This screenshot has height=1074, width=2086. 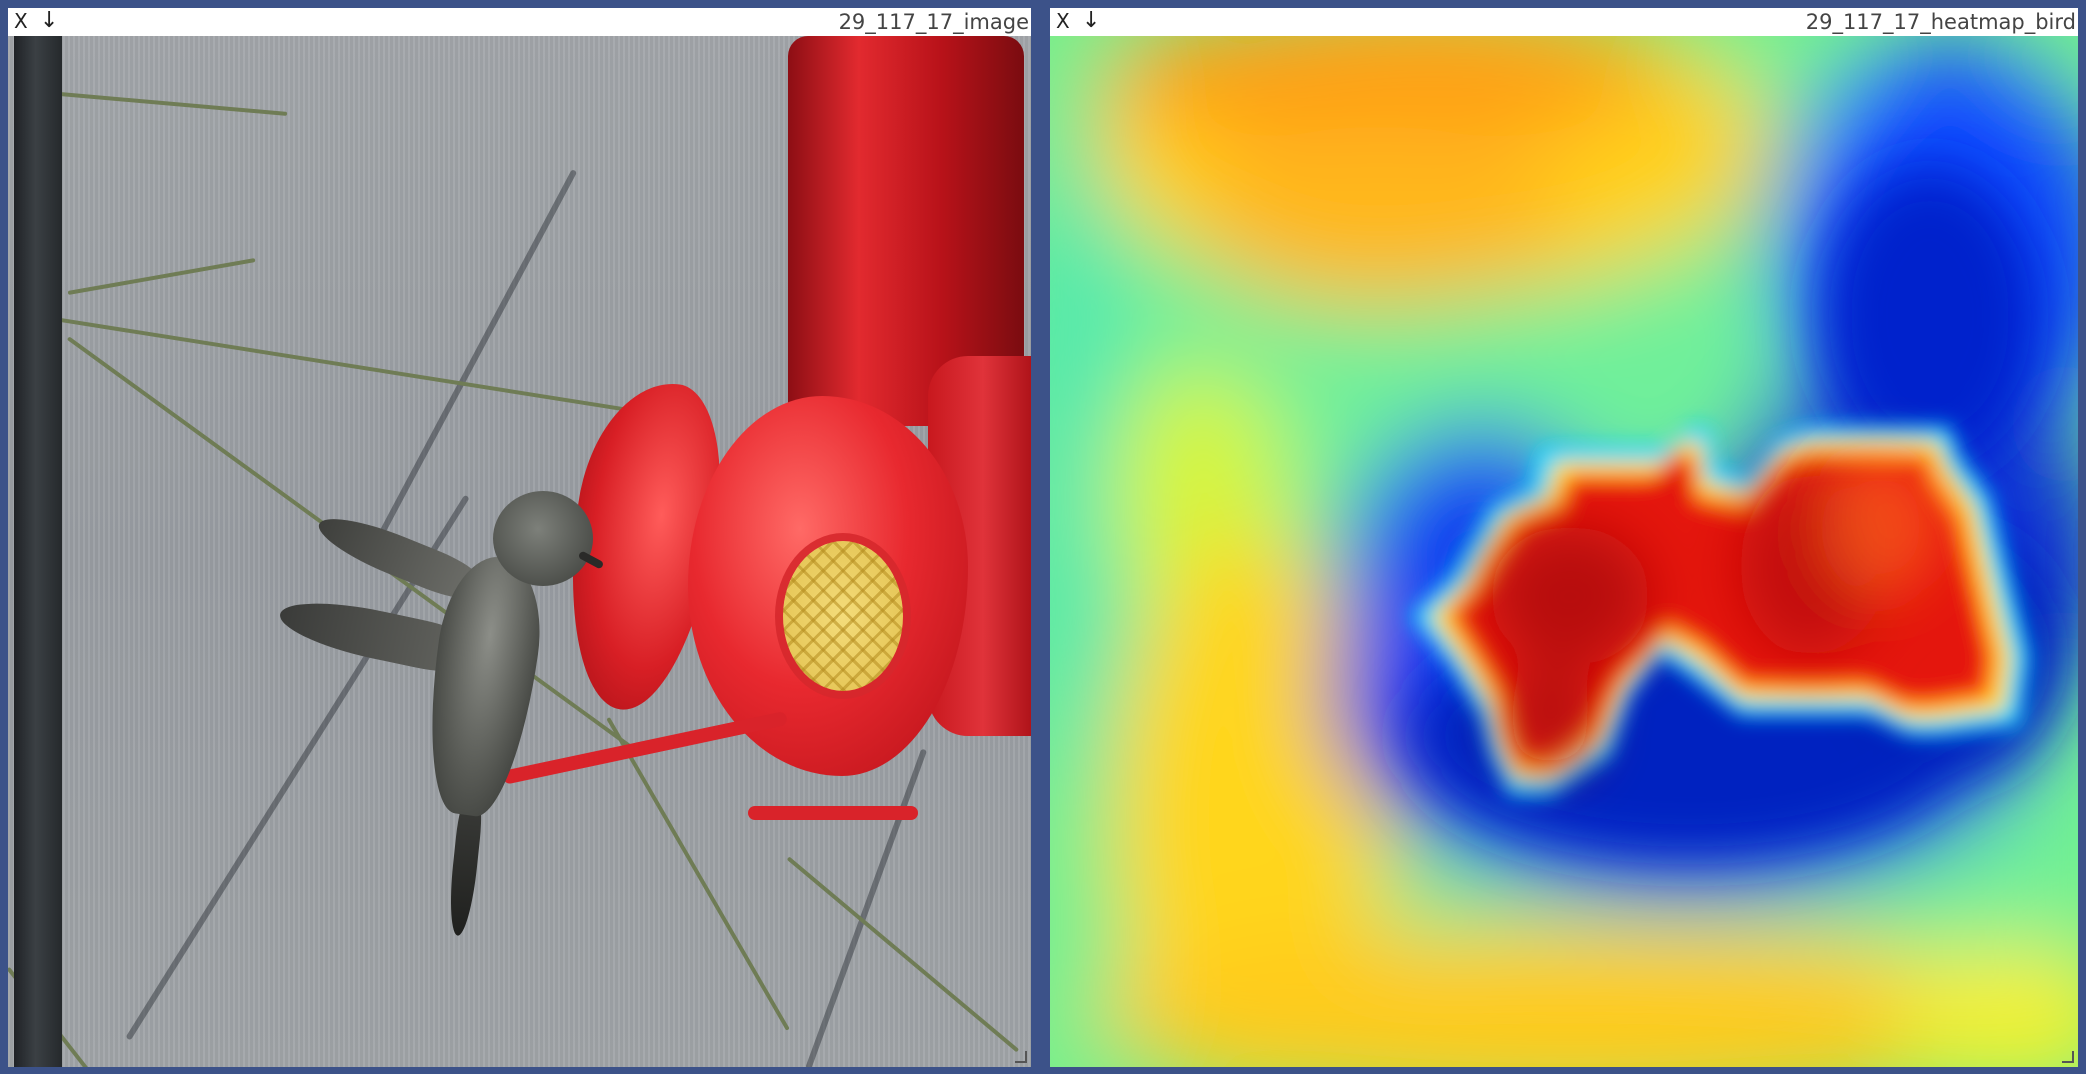 I want to click on image-window-titlebar: X ↓ 29_117_17_image, so click(x=519, y=22).